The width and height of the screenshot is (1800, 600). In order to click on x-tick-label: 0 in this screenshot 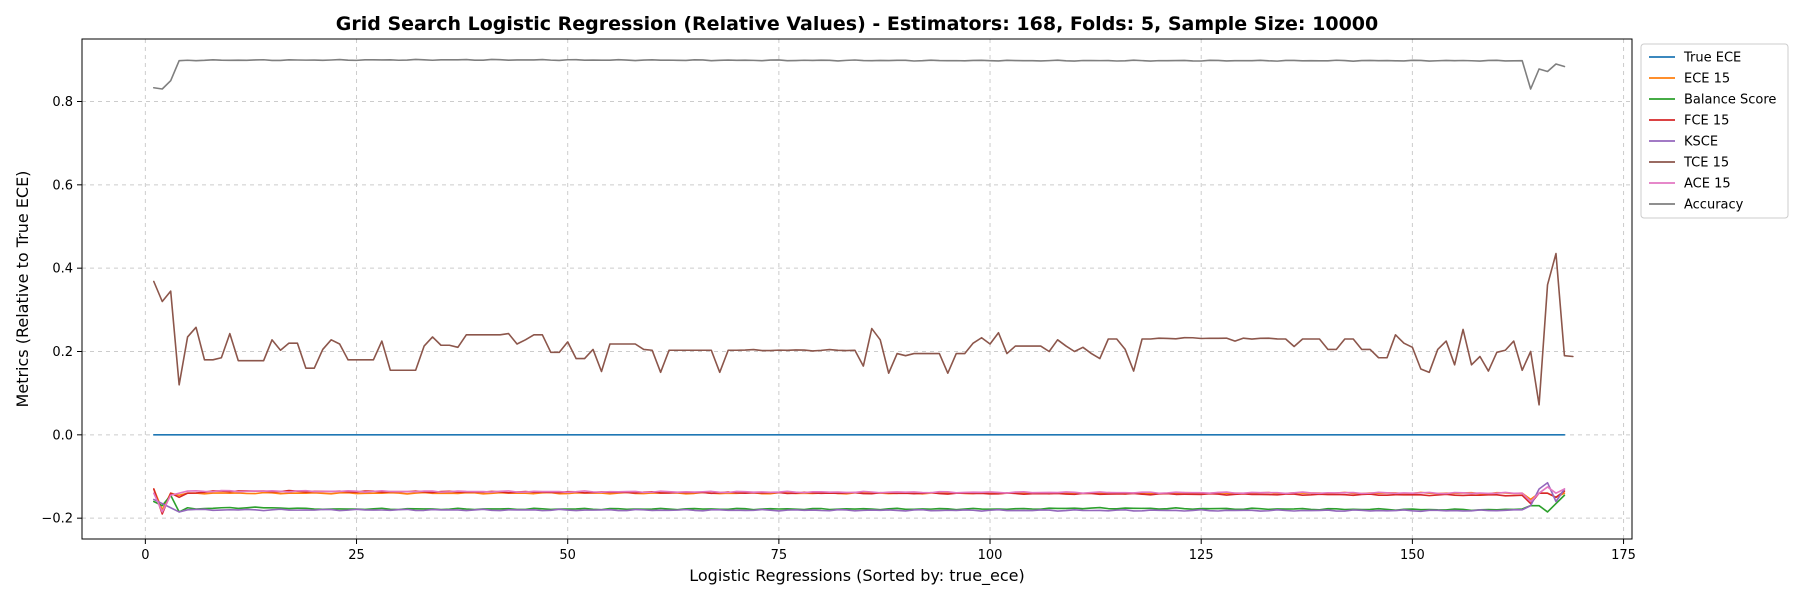, I will do `click(145, 555)`.